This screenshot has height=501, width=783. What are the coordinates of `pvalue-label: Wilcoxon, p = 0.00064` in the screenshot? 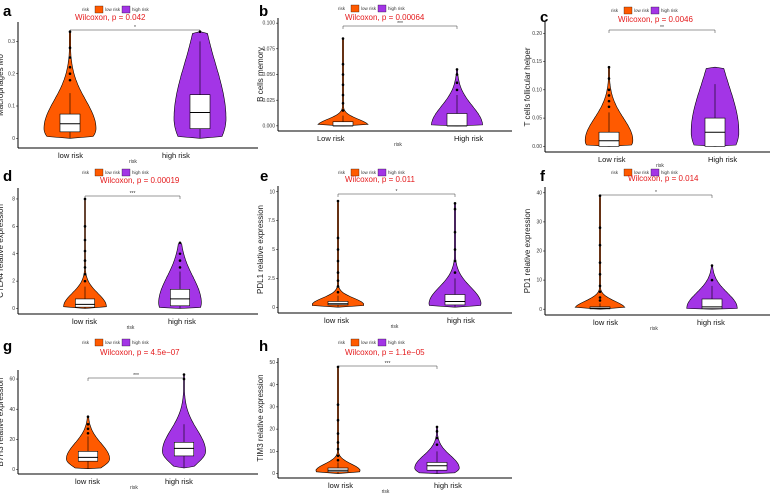 It's located at (385, 17).